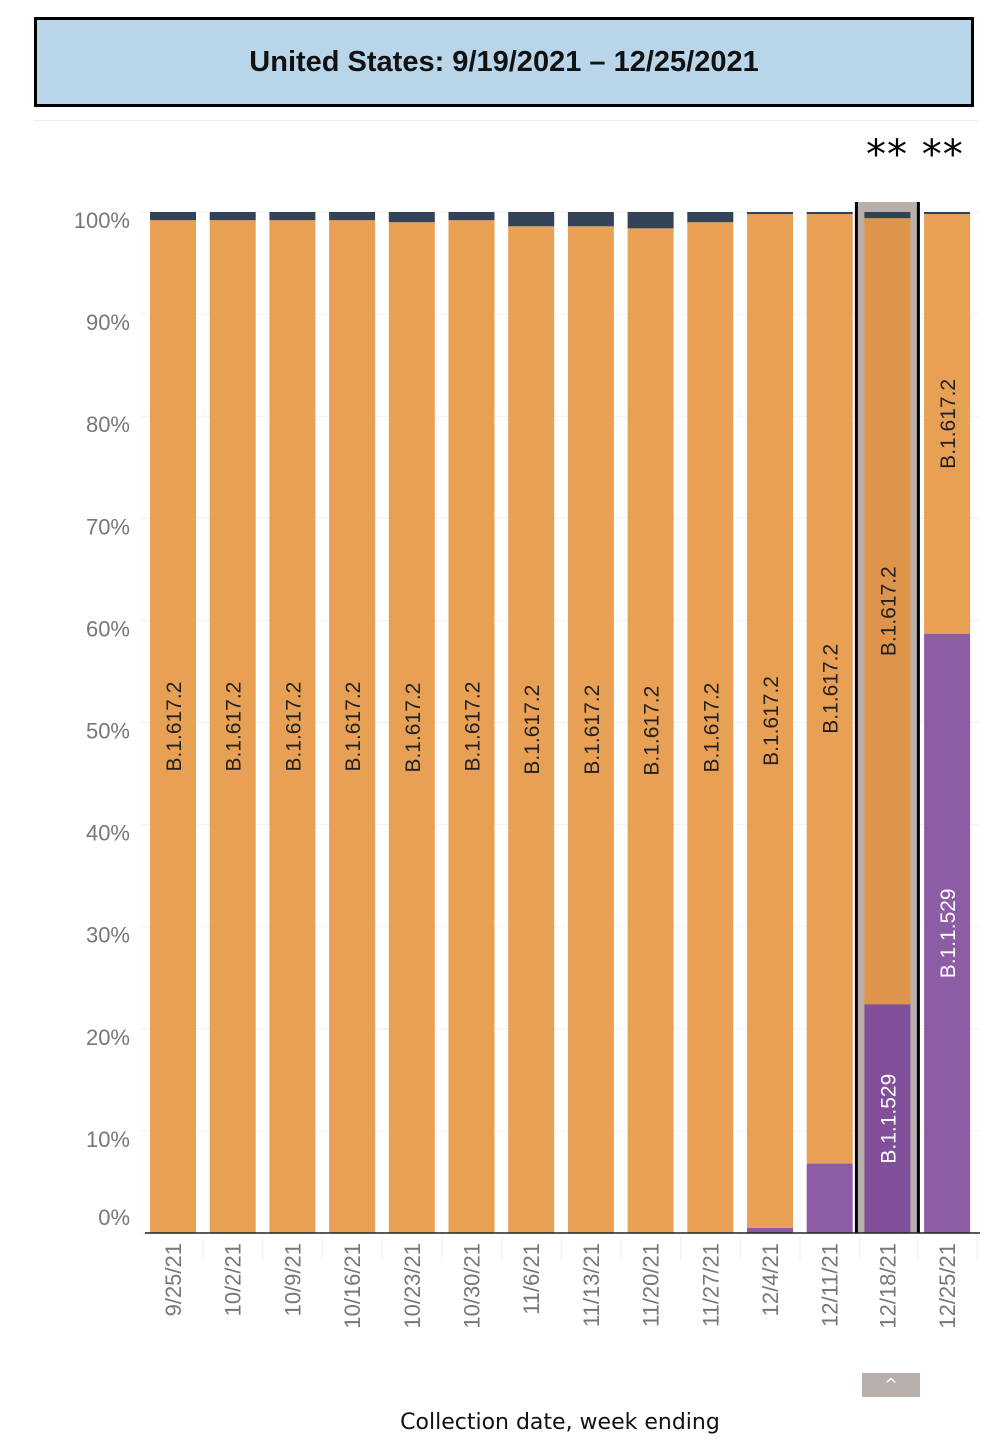 The height and width of the screenshot is (1448, 990). I want to click on y-tick-label: 20%, so click(108, 1037).